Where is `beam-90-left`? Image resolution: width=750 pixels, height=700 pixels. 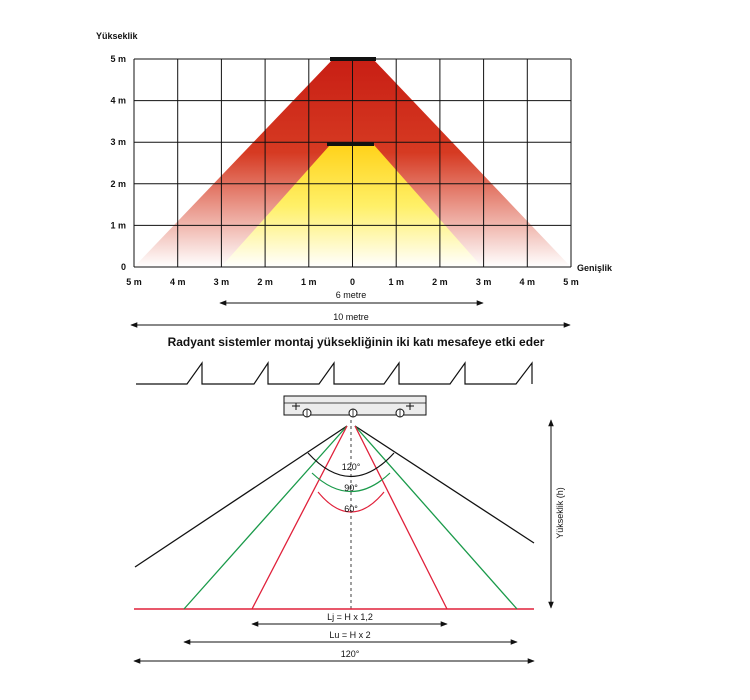 beam-90-left is located at coordinates (265, 517).